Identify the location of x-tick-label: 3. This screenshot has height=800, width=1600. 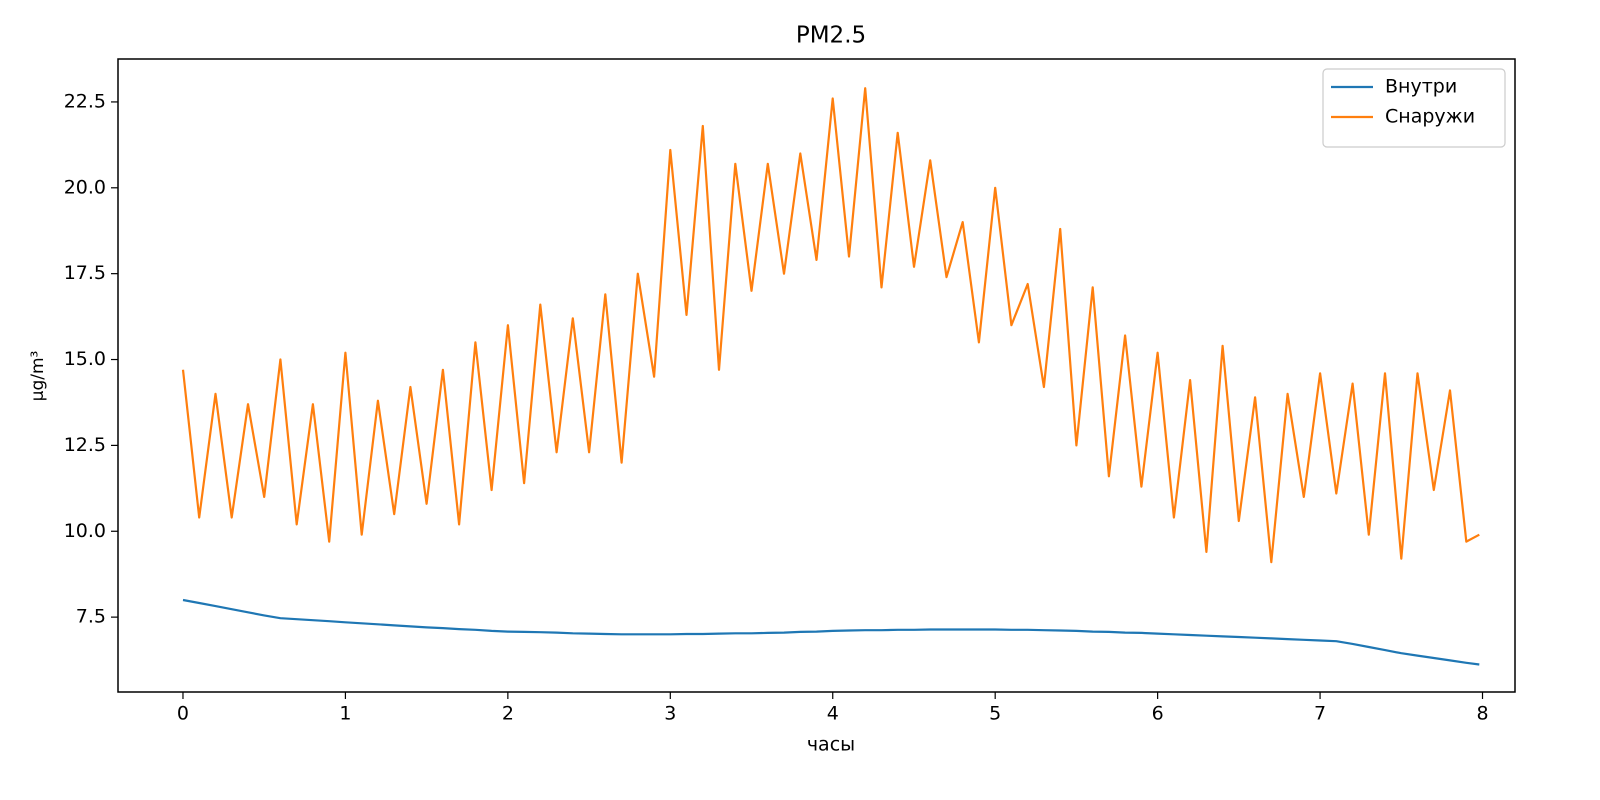
(670, 714).